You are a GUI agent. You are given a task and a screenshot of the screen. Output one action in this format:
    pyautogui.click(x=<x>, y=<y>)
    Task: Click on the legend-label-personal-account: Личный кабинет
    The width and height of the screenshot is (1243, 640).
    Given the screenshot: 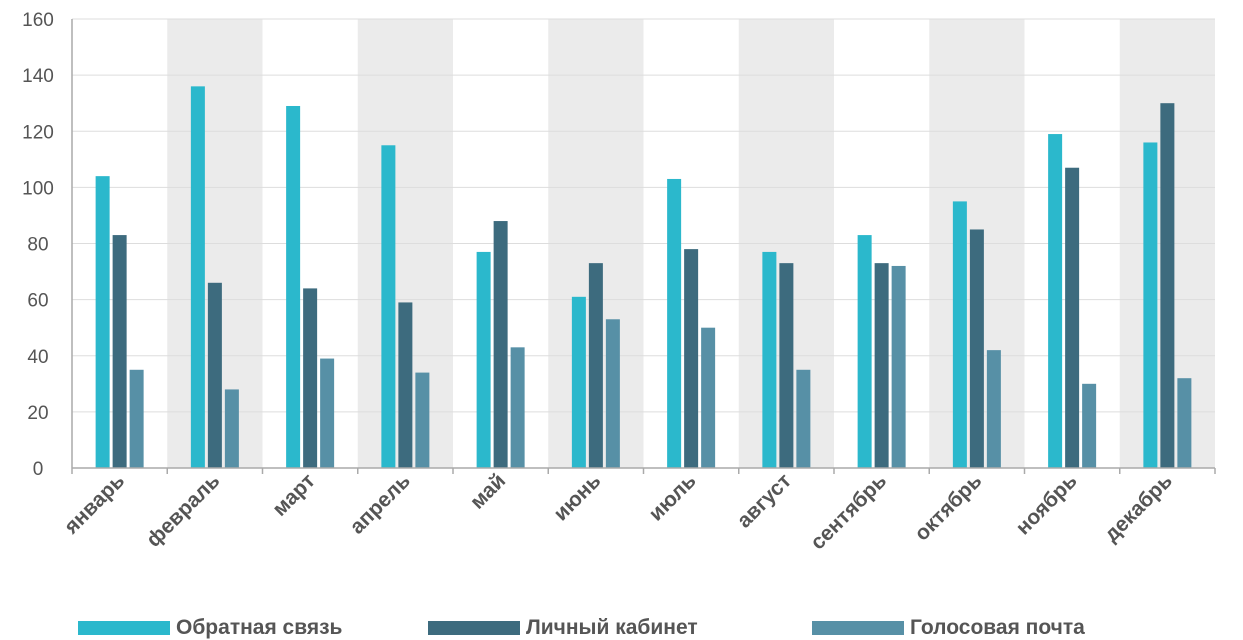 What is the action you would take?
    pyautogui.click(x=612, y=627)
    